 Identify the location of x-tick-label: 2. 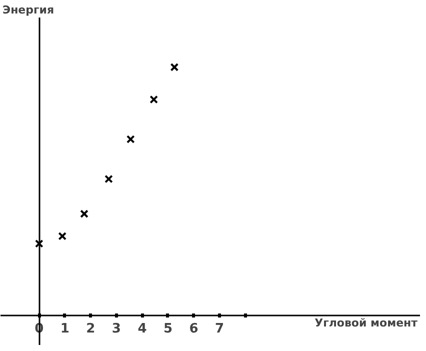
(91, 329).